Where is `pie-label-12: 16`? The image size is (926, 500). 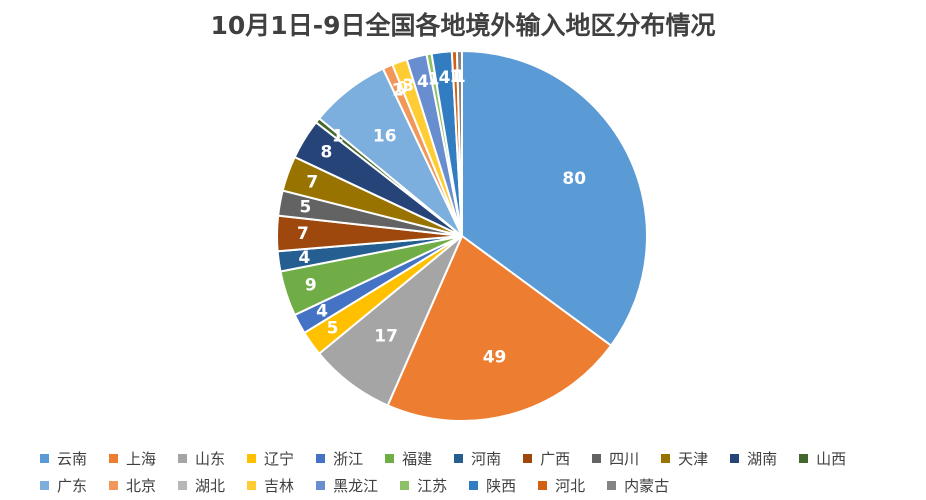 pie-label-12: 16 is located at coordinates (385, 137).